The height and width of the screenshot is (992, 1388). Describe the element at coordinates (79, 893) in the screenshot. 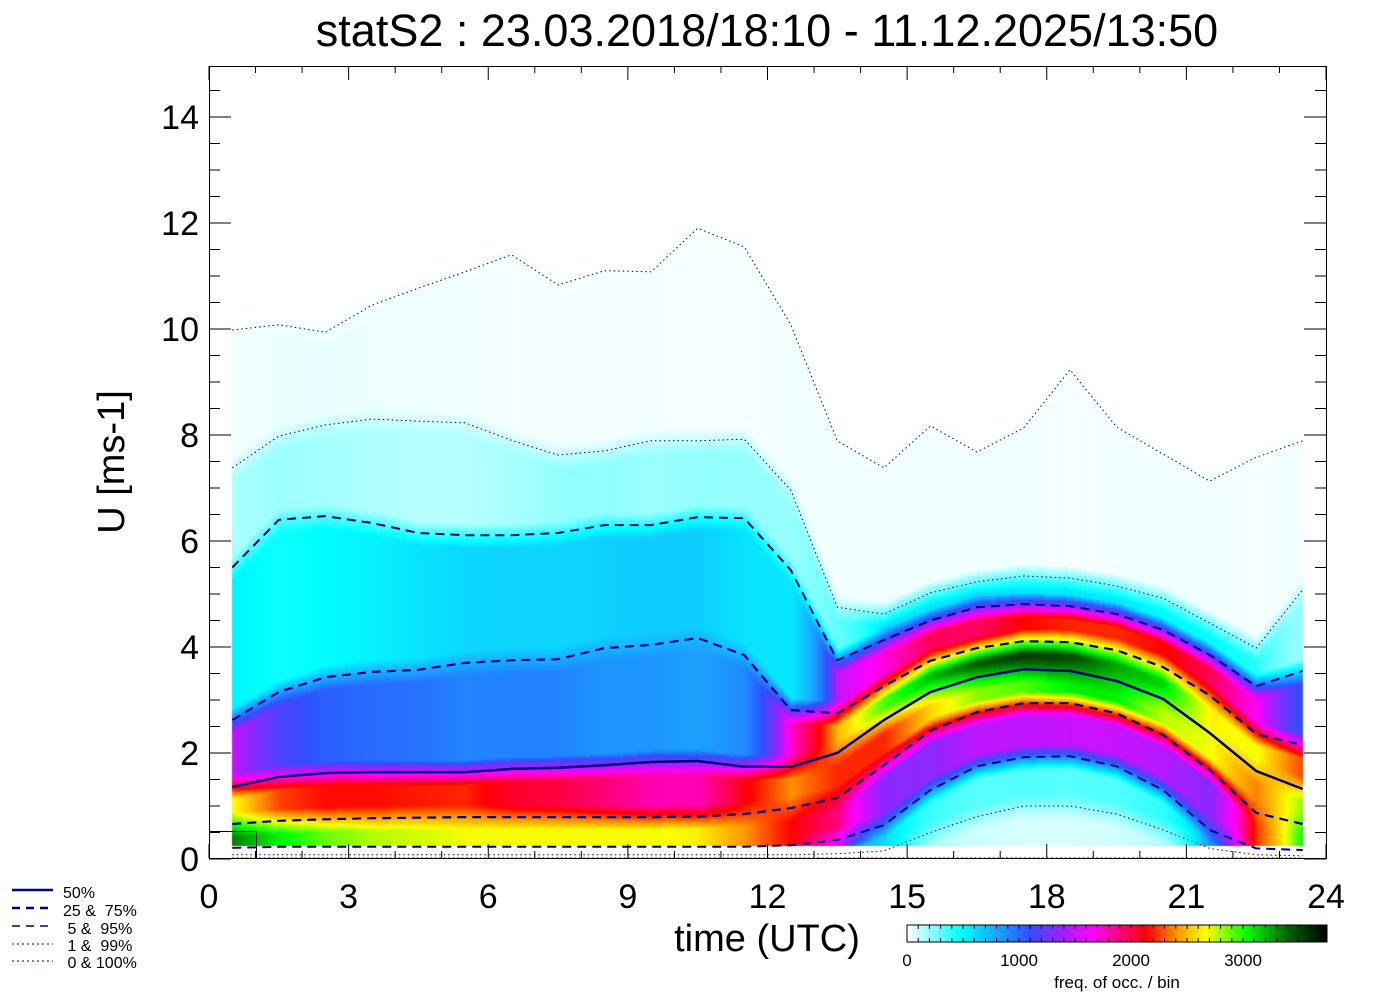

I see `legend-label: 50%` at that location.